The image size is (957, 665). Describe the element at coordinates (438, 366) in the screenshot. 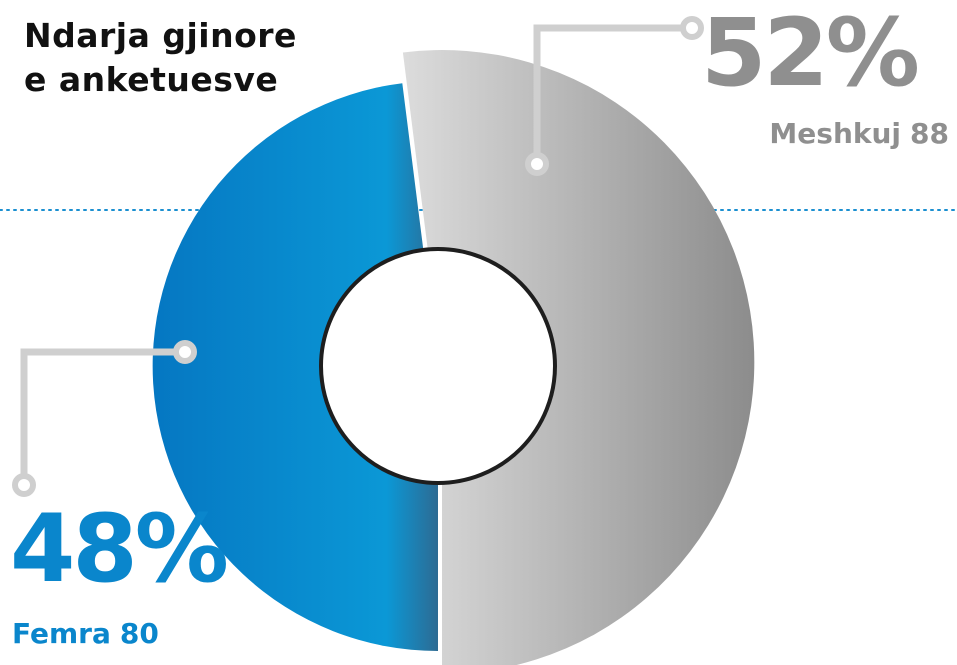

I see `donut-hole` at that location.